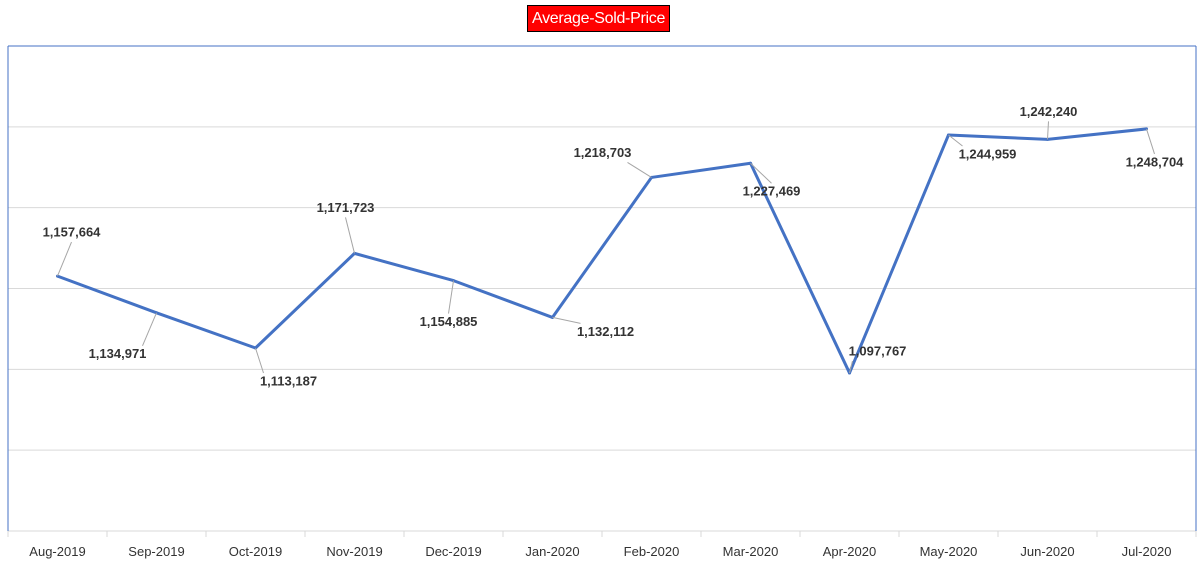  I want to click on x-tick-label: Oct-2019, so click(255, 551).